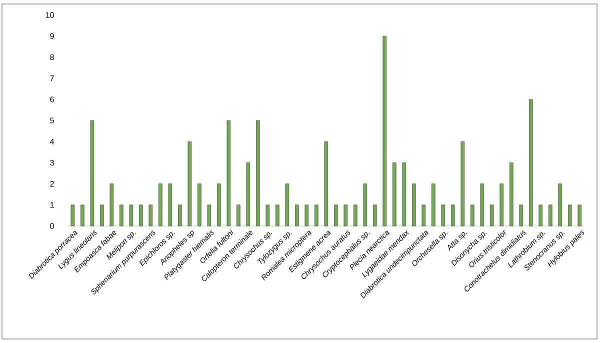 The width and height of the screenshot is (600, 343). Describe the element at coordinates (52, 121) in the screenshot. I see `y-tick-label: 5` at that location.